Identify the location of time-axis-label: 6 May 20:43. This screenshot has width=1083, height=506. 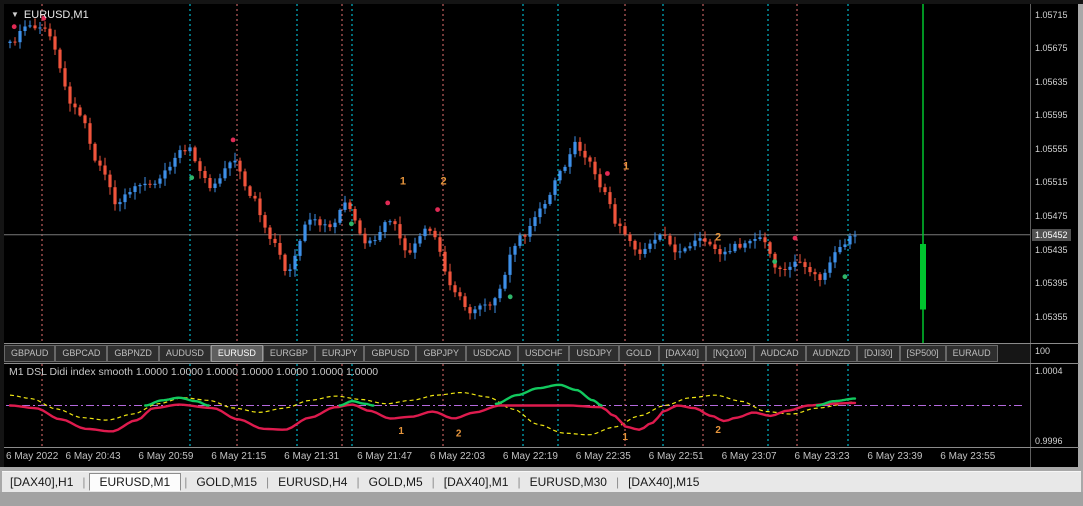
(93, 456).